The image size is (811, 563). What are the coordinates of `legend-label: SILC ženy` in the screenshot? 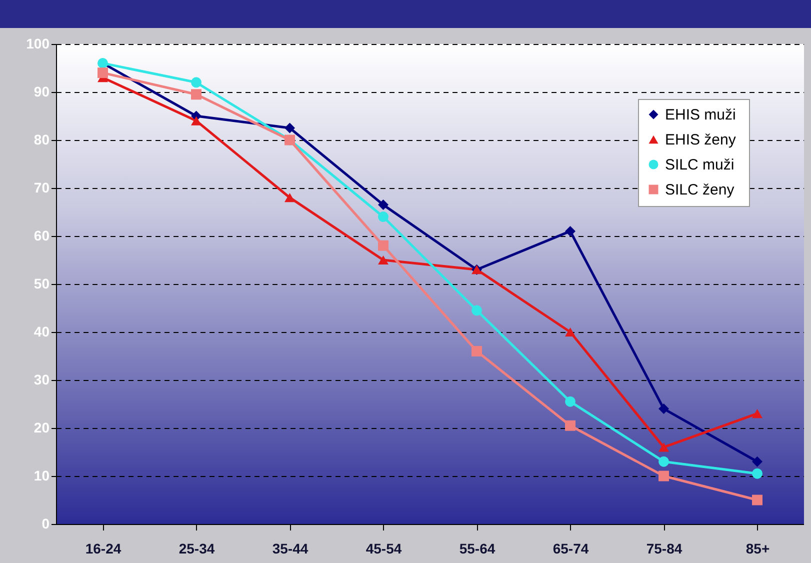 It's located at (700, 190).